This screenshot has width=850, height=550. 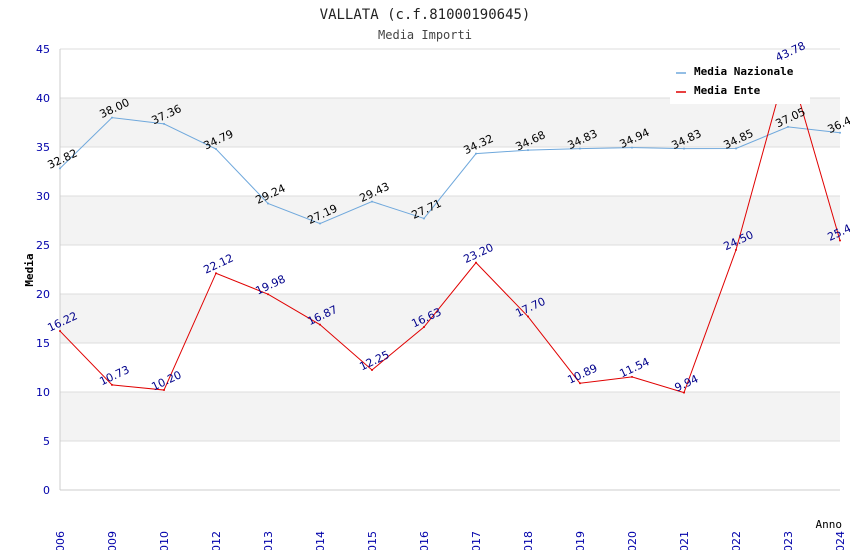 I want to click on y-tick-label: 40, so click(x=43, y=98).